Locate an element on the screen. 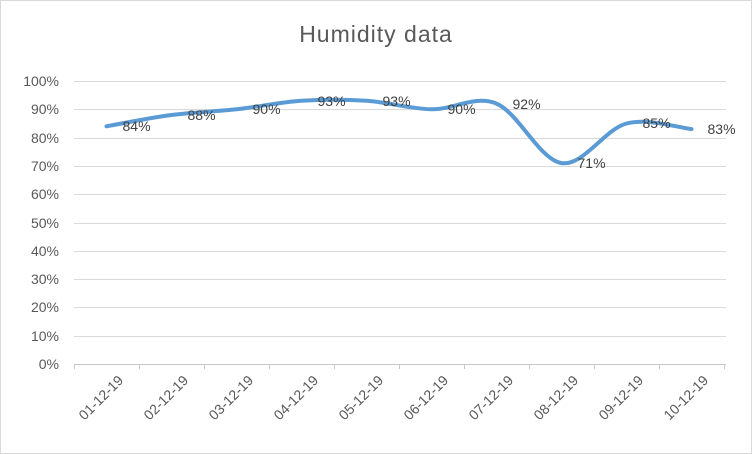  y-tick-label: 30% is located at coordinates (44, 279).